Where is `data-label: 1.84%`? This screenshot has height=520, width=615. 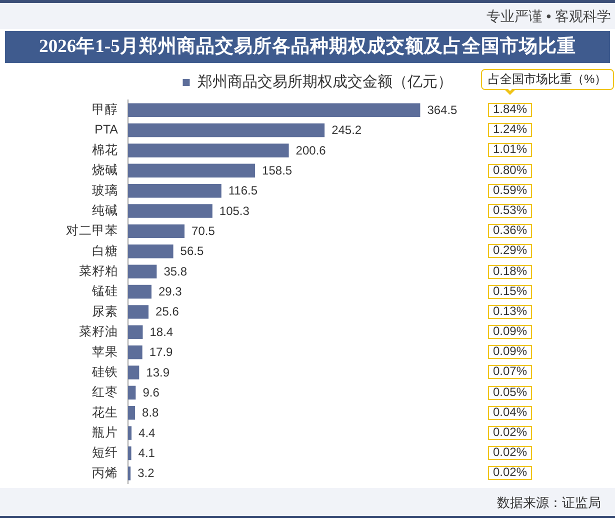 data-label: 1.84% is located at coordinates (510, 110).